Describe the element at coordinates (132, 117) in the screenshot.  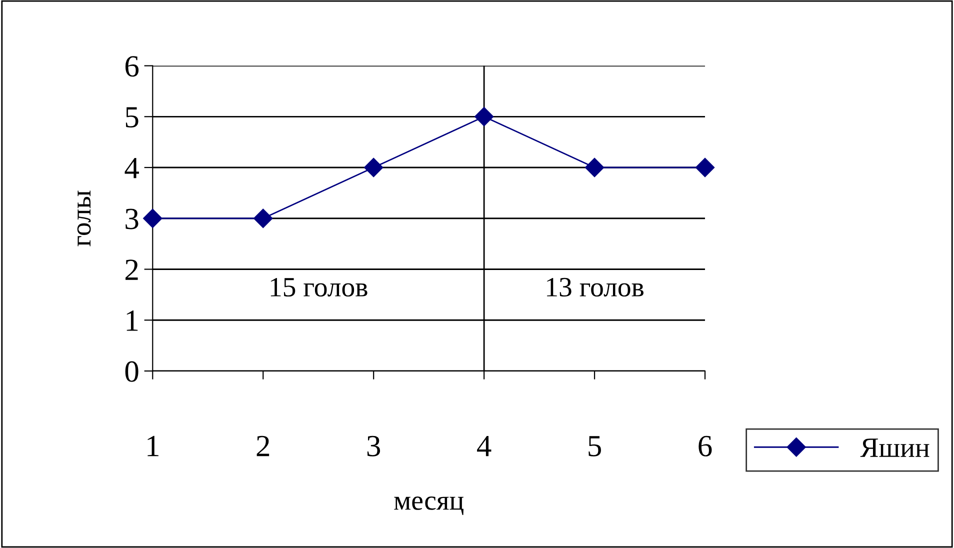
I see `y-tick-label: 5` at that location.